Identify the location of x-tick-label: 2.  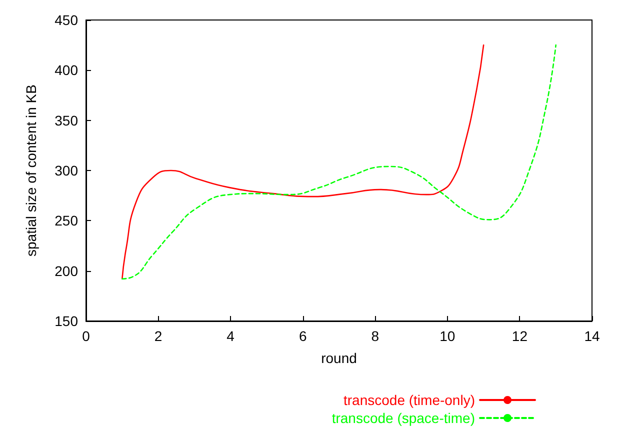
(158, 336).